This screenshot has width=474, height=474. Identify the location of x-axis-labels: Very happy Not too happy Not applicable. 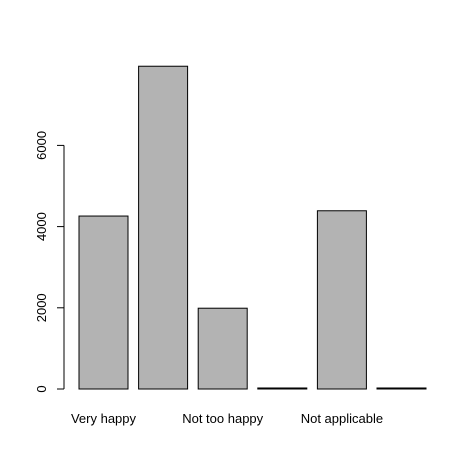
(227, 418).